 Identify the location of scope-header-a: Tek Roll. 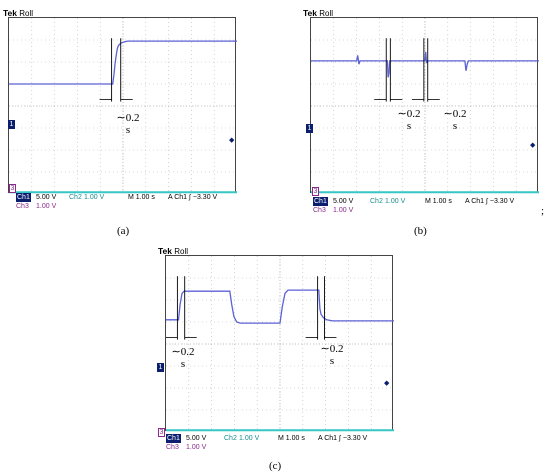
(18, 13).